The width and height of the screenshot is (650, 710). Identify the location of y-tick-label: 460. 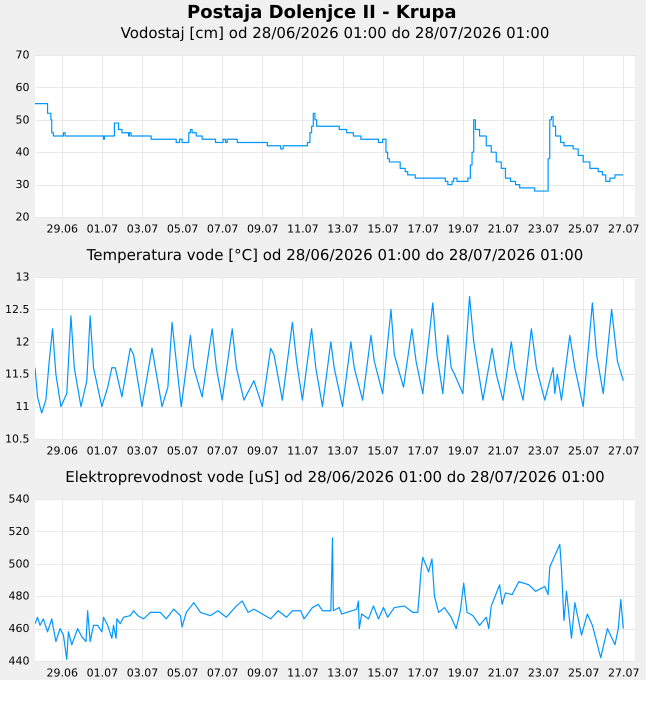
(19, 629).